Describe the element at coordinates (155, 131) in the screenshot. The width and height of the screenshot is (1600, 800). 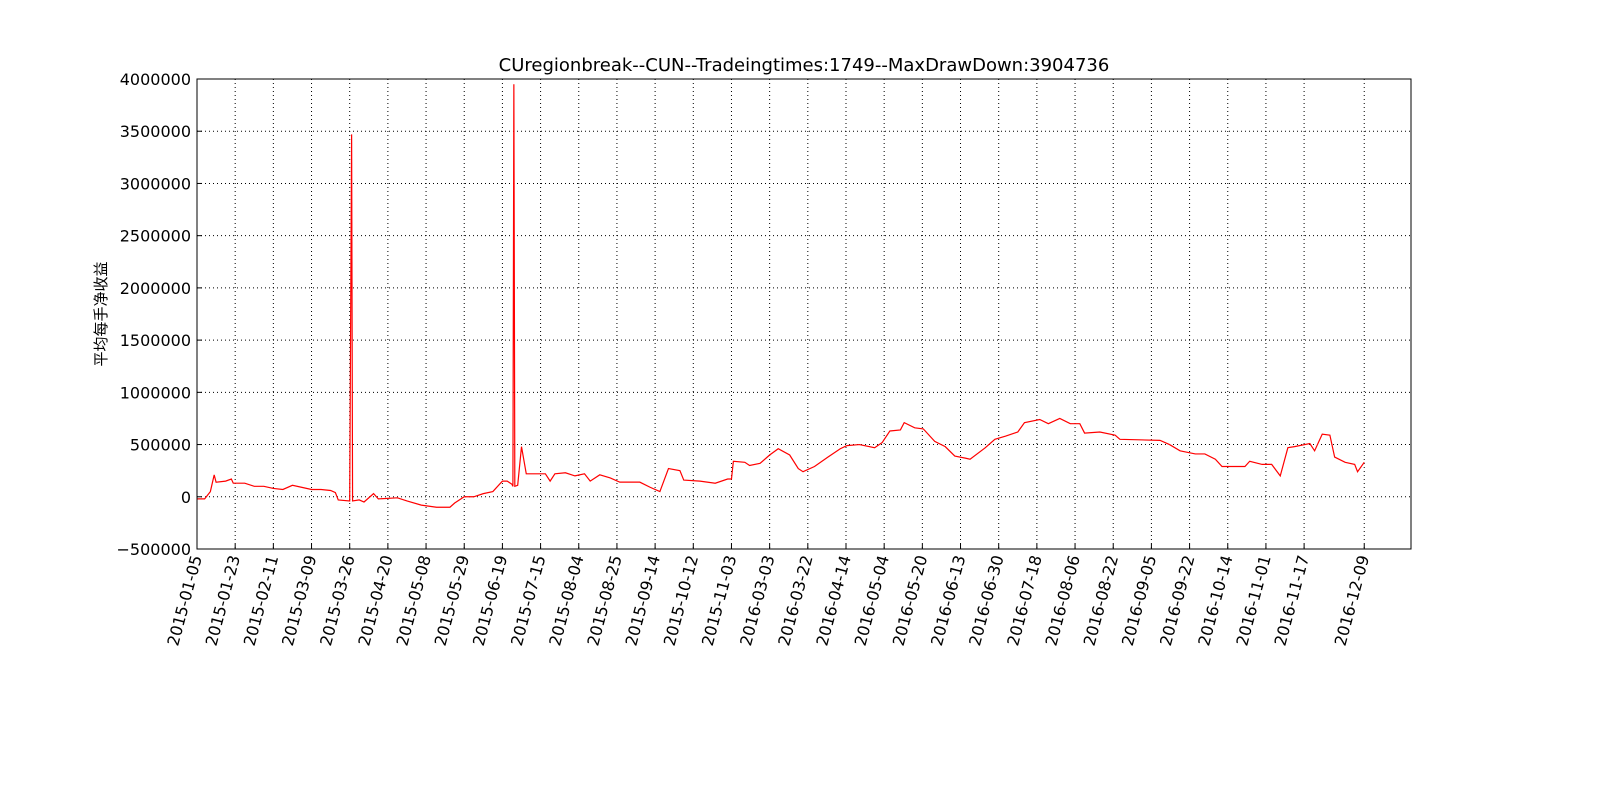
I see `y-tick-label: 3500000` at that location.